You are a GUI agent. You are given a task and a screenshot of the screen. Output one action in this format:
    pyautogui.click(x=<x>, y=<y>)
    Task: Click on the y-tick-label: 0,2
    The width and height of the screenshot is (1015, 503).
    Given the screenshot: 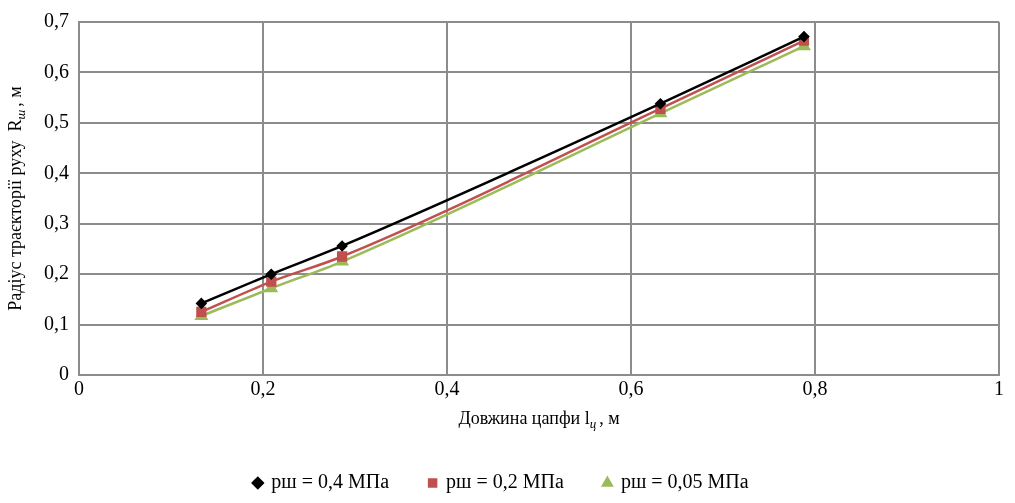 What is the action you would take?
    pyautogui.click(x=56, y=272)
    